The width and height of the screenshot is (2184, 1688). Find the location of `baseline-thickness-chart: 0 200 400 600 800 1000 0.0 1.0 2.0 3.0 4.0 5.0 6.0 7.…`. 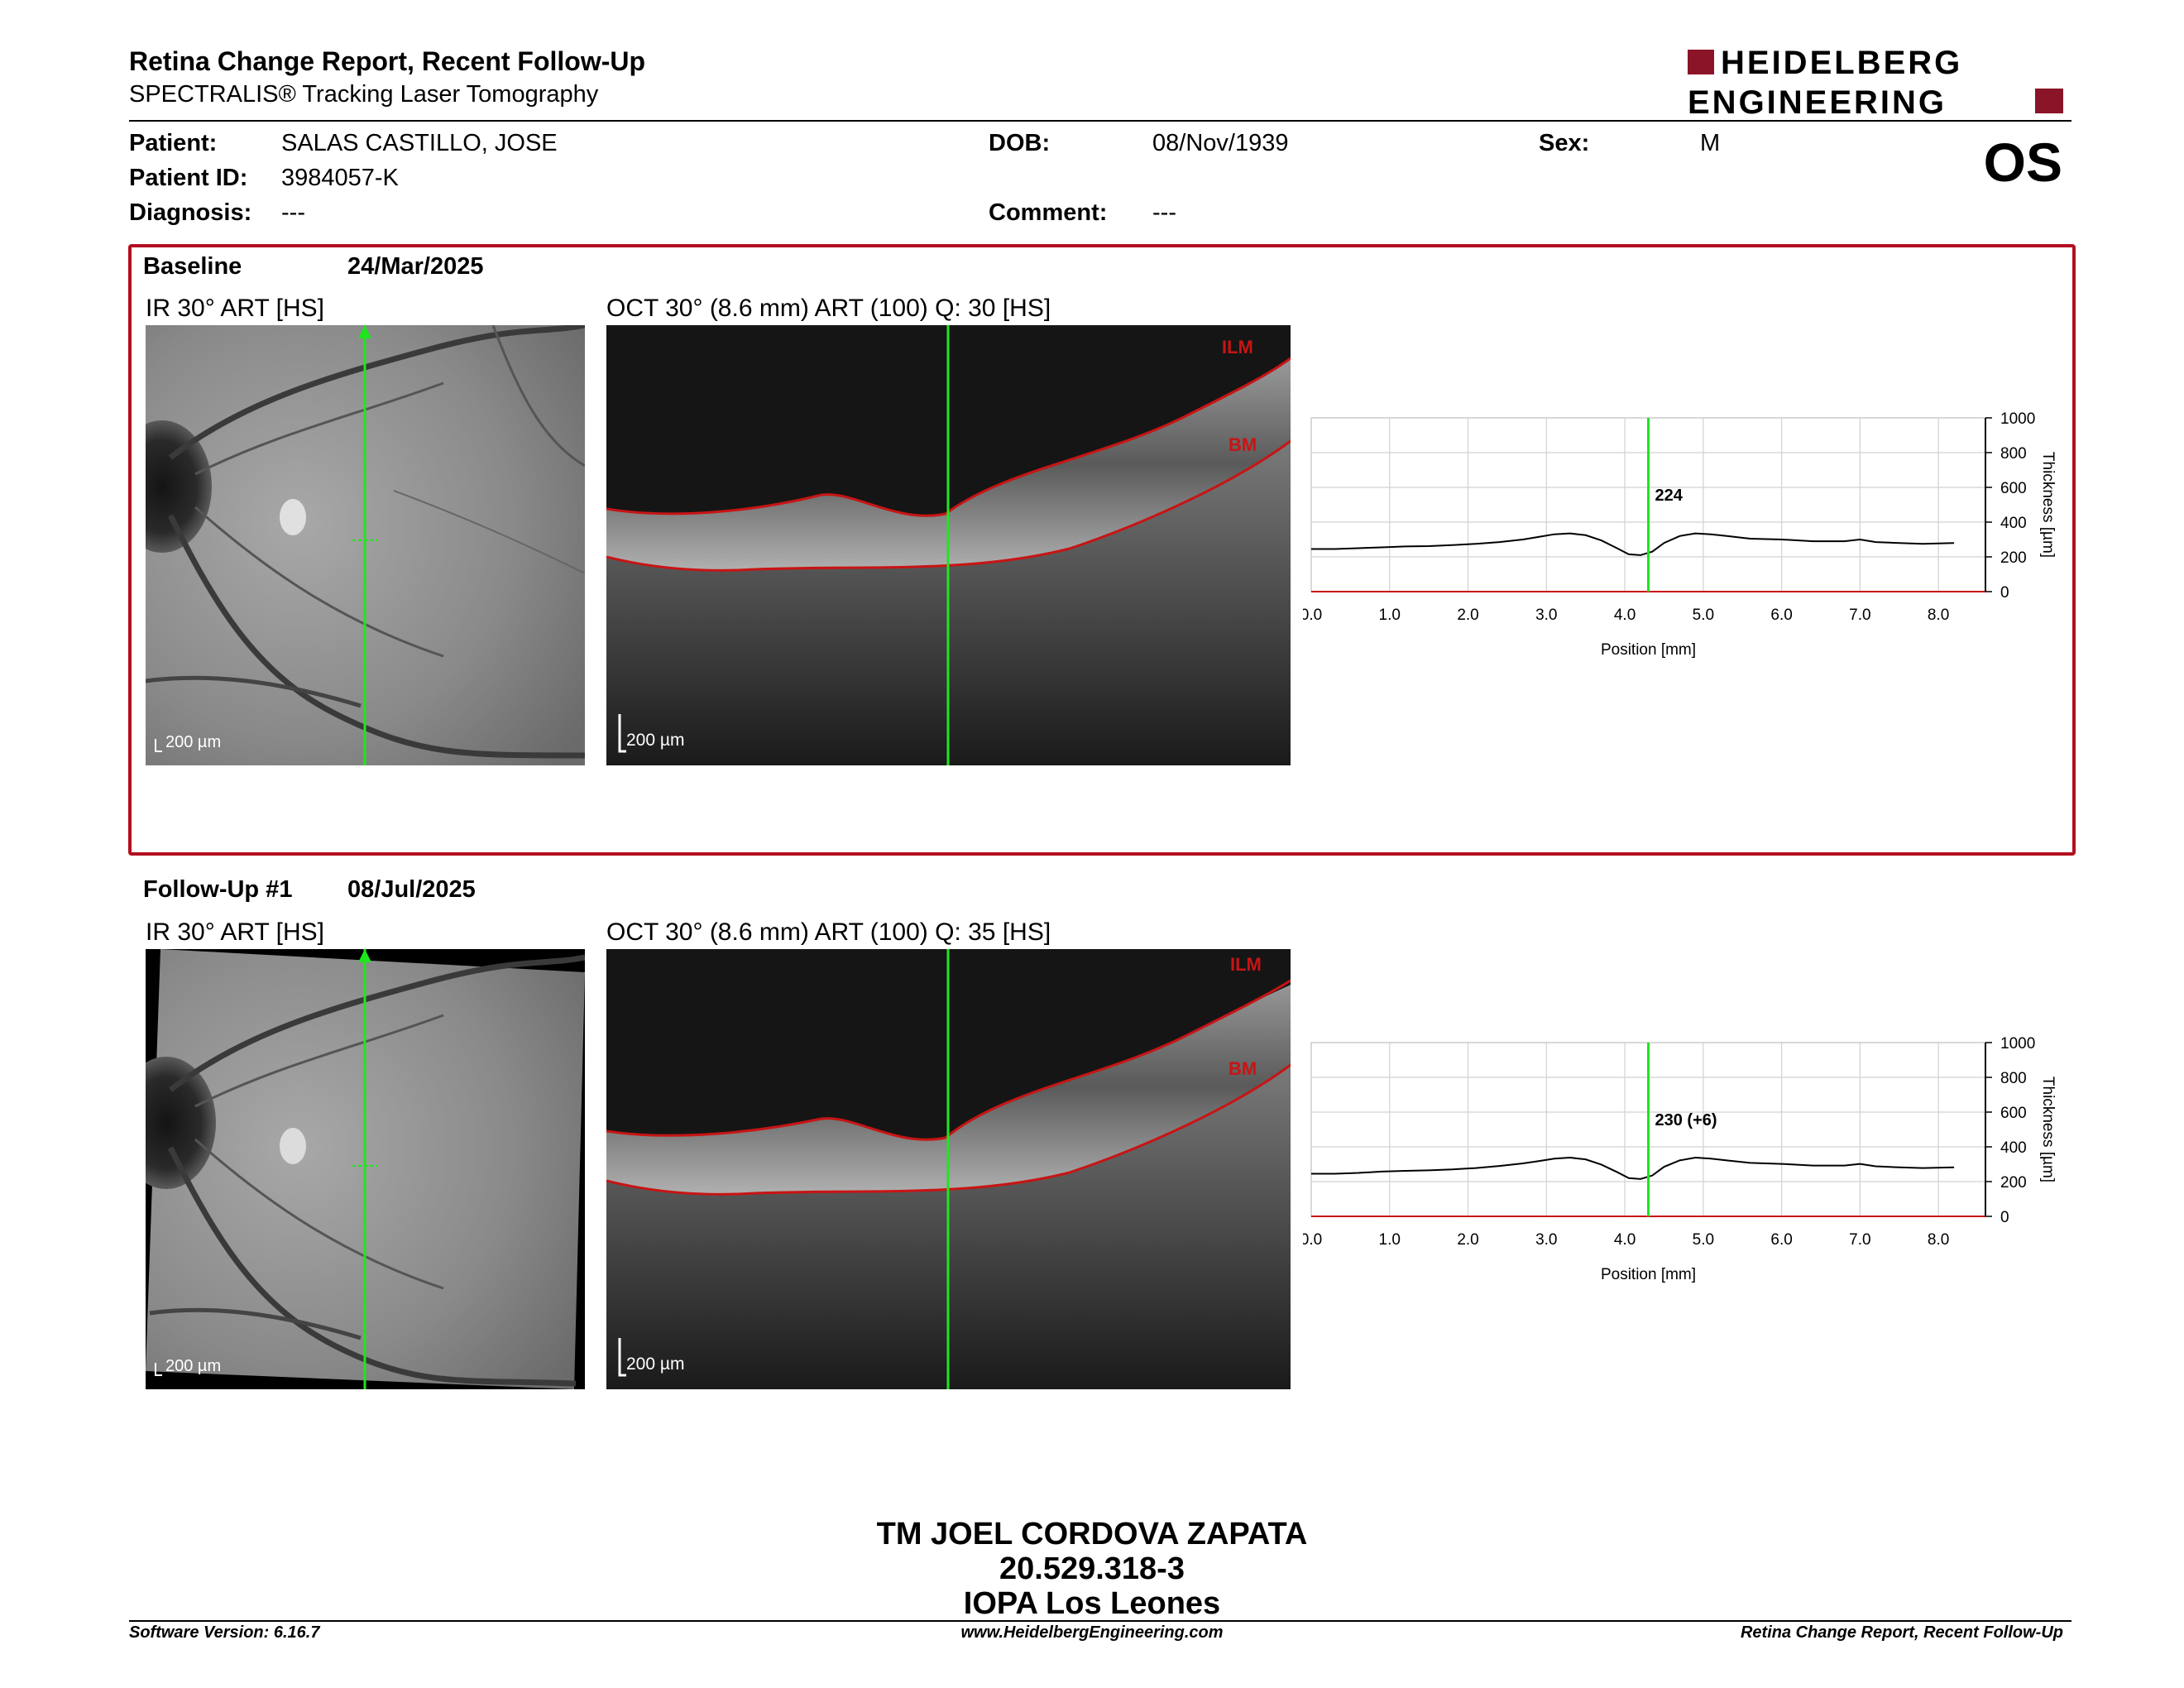

baseline-thickness-chart: 0 200 400 600 800 1000 0.0 1.0 2.0 3.0 4.0 5.0 6.0 7.… is located at coordinates (1680, 534).